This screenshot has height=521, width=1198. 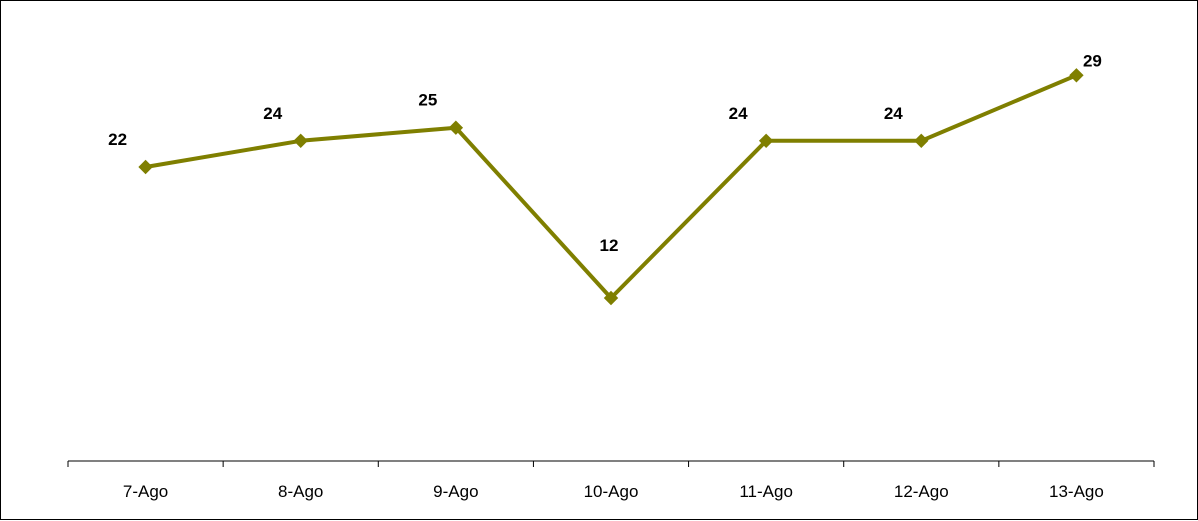 What do you see at coordinates (1076, 491) in the screenshot?
I see `x-tick-label: 13-Ago` at bounding box center [1076, 491].